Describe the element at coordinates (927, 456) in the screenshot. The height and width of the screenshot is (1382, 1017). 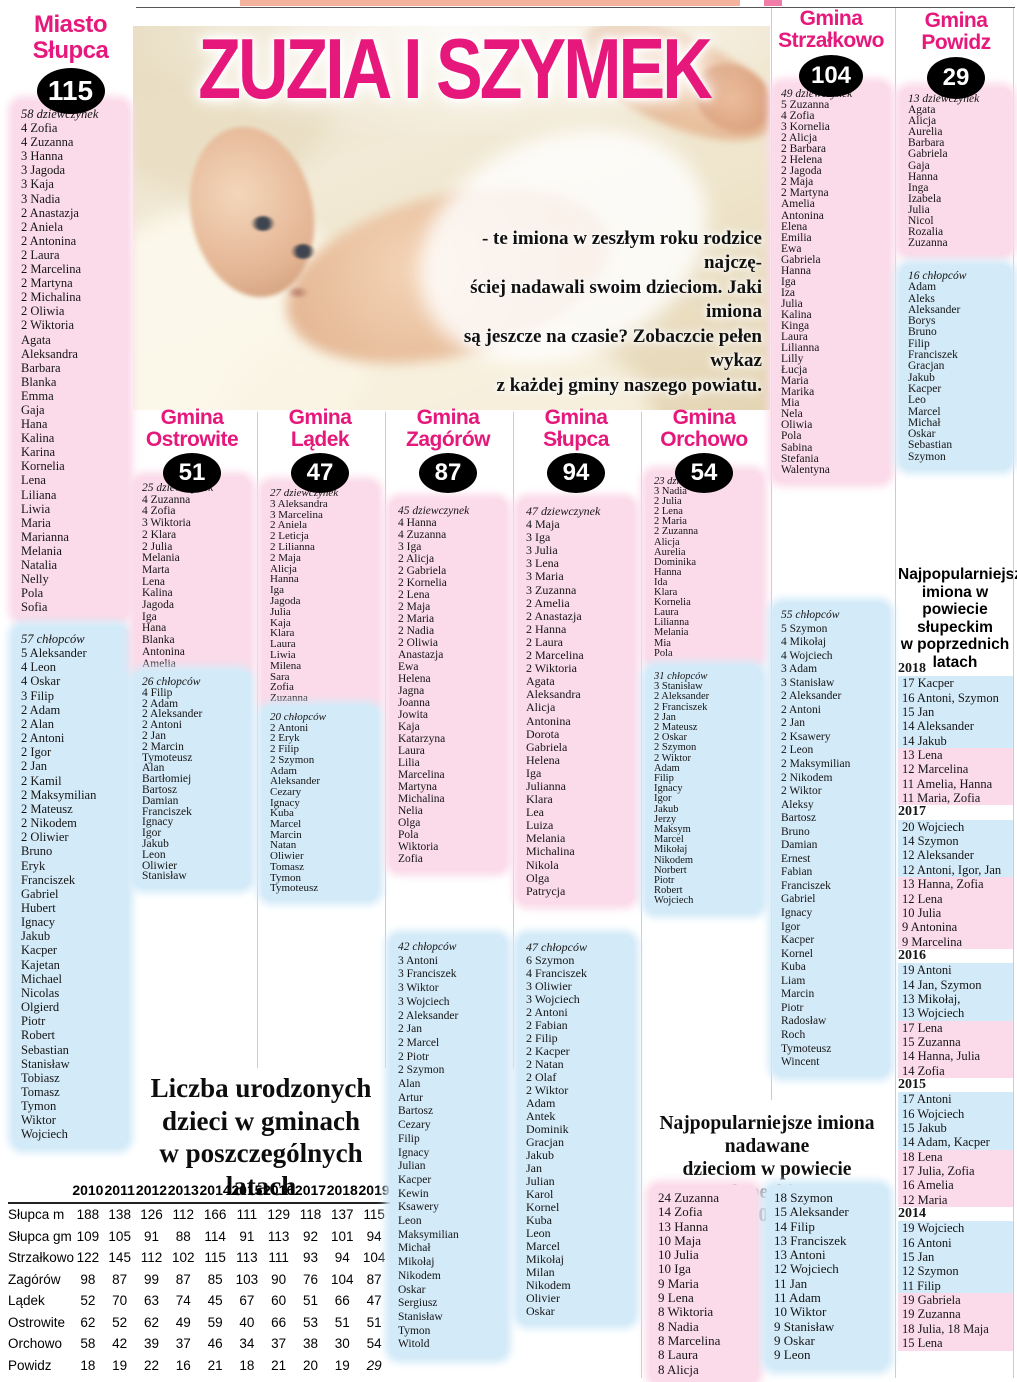
I see `list-item: Szymon` at that location.